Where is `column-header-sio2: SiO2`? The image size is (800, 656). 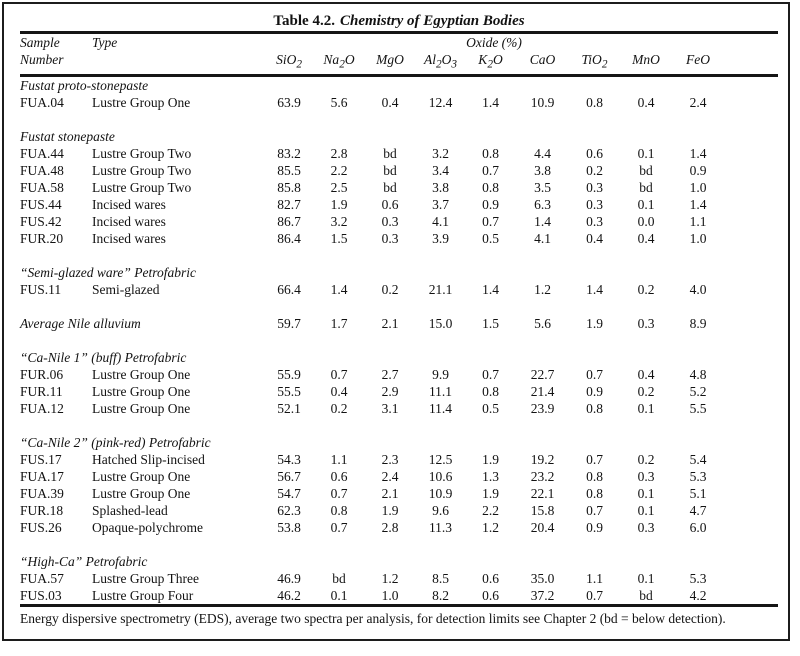
column-header-sio2: SiO2 is located at coordinates (289, 64).